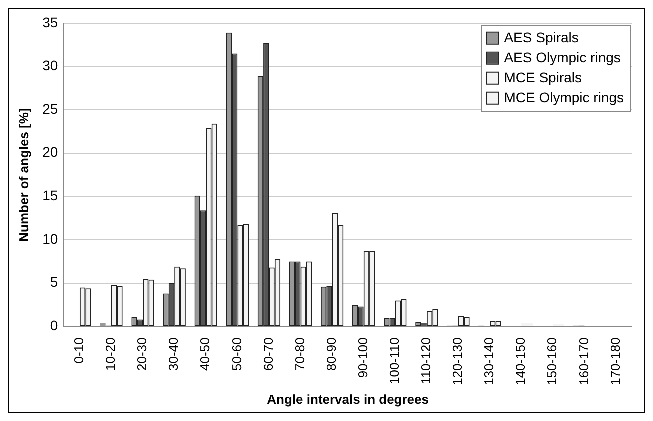 The width and height of the screenshot is (653, 421). I want to click on x-tick-label: 150-160, so click(552, 362).